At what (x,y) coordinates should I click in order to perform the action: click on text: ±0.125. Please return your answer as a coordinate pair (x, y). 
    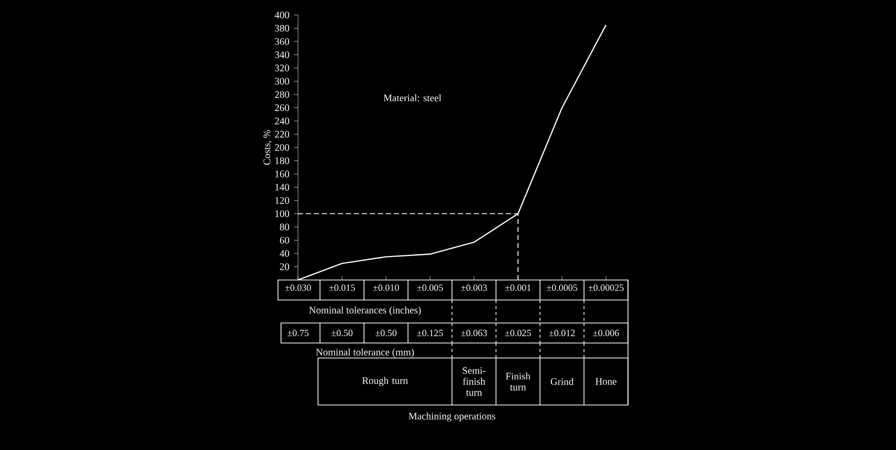
    Looking at the image, I should click on (430, 333).